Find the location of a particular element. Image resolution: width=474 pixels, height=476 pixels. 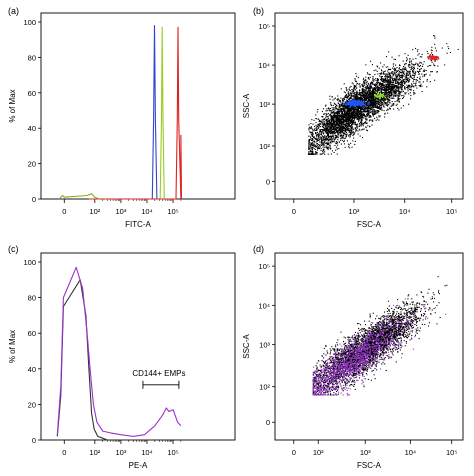

y-tick-label: 100 is located at coordinates (29, 262).